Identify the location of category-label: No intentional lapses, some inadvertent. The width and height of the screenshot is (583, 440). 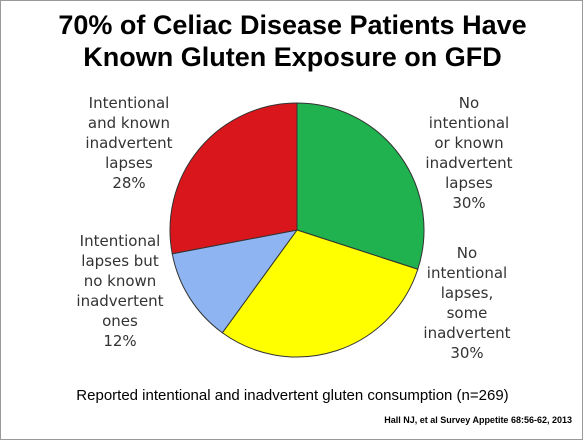
(467, 293).